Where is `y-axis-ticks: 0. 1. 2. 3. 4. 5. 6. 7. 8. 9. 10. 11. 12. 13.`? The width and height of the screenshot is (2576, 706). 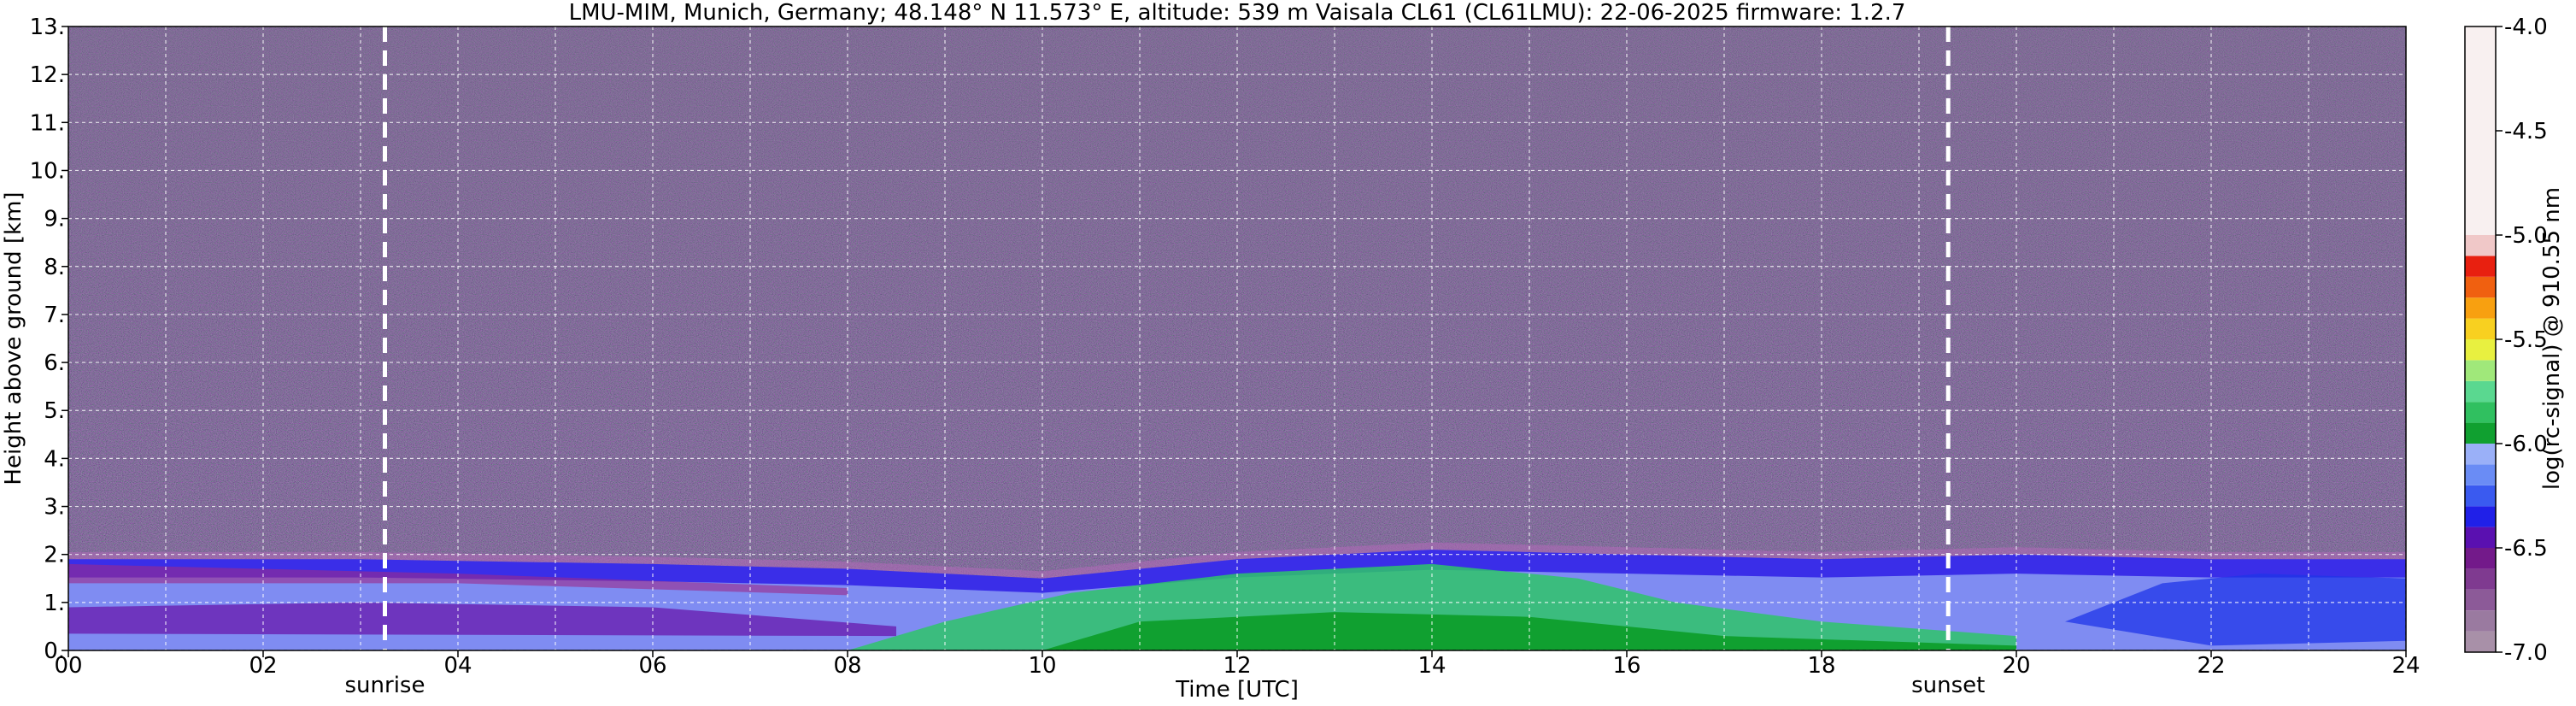 y-axis-ticks: 0. 1. 2. 3. 4. 5. 6. 7. 8. 9. 10. 11. 12. 13. is located at coordinates (49, 339).